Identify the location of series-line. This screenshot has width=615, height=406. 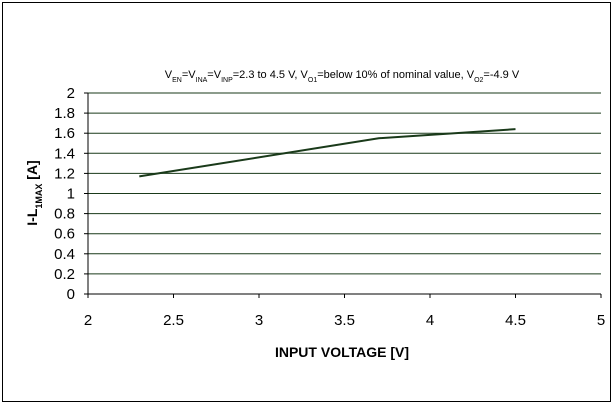
(327, 153).